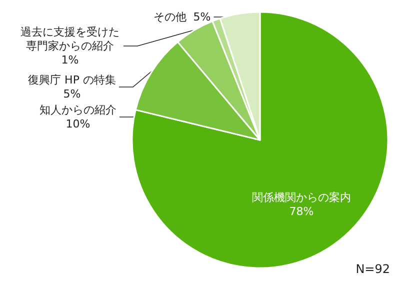 Image resolution: width=400 pixels, height=283 pixels. I want to click on data-label: 78%, so click(301, 211).